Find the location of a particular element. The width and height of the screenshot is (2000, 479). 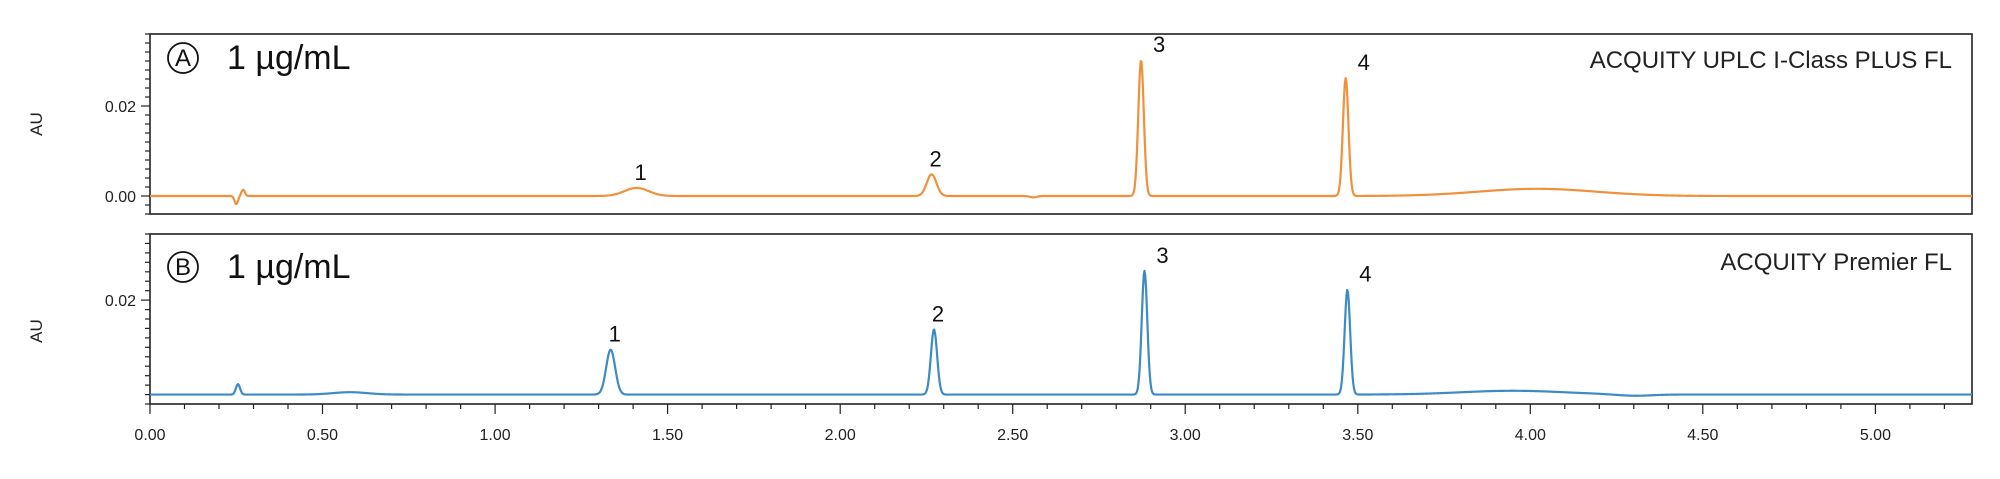

panel-a-peak-label-1: 1 is located at coordinates (640, 172).